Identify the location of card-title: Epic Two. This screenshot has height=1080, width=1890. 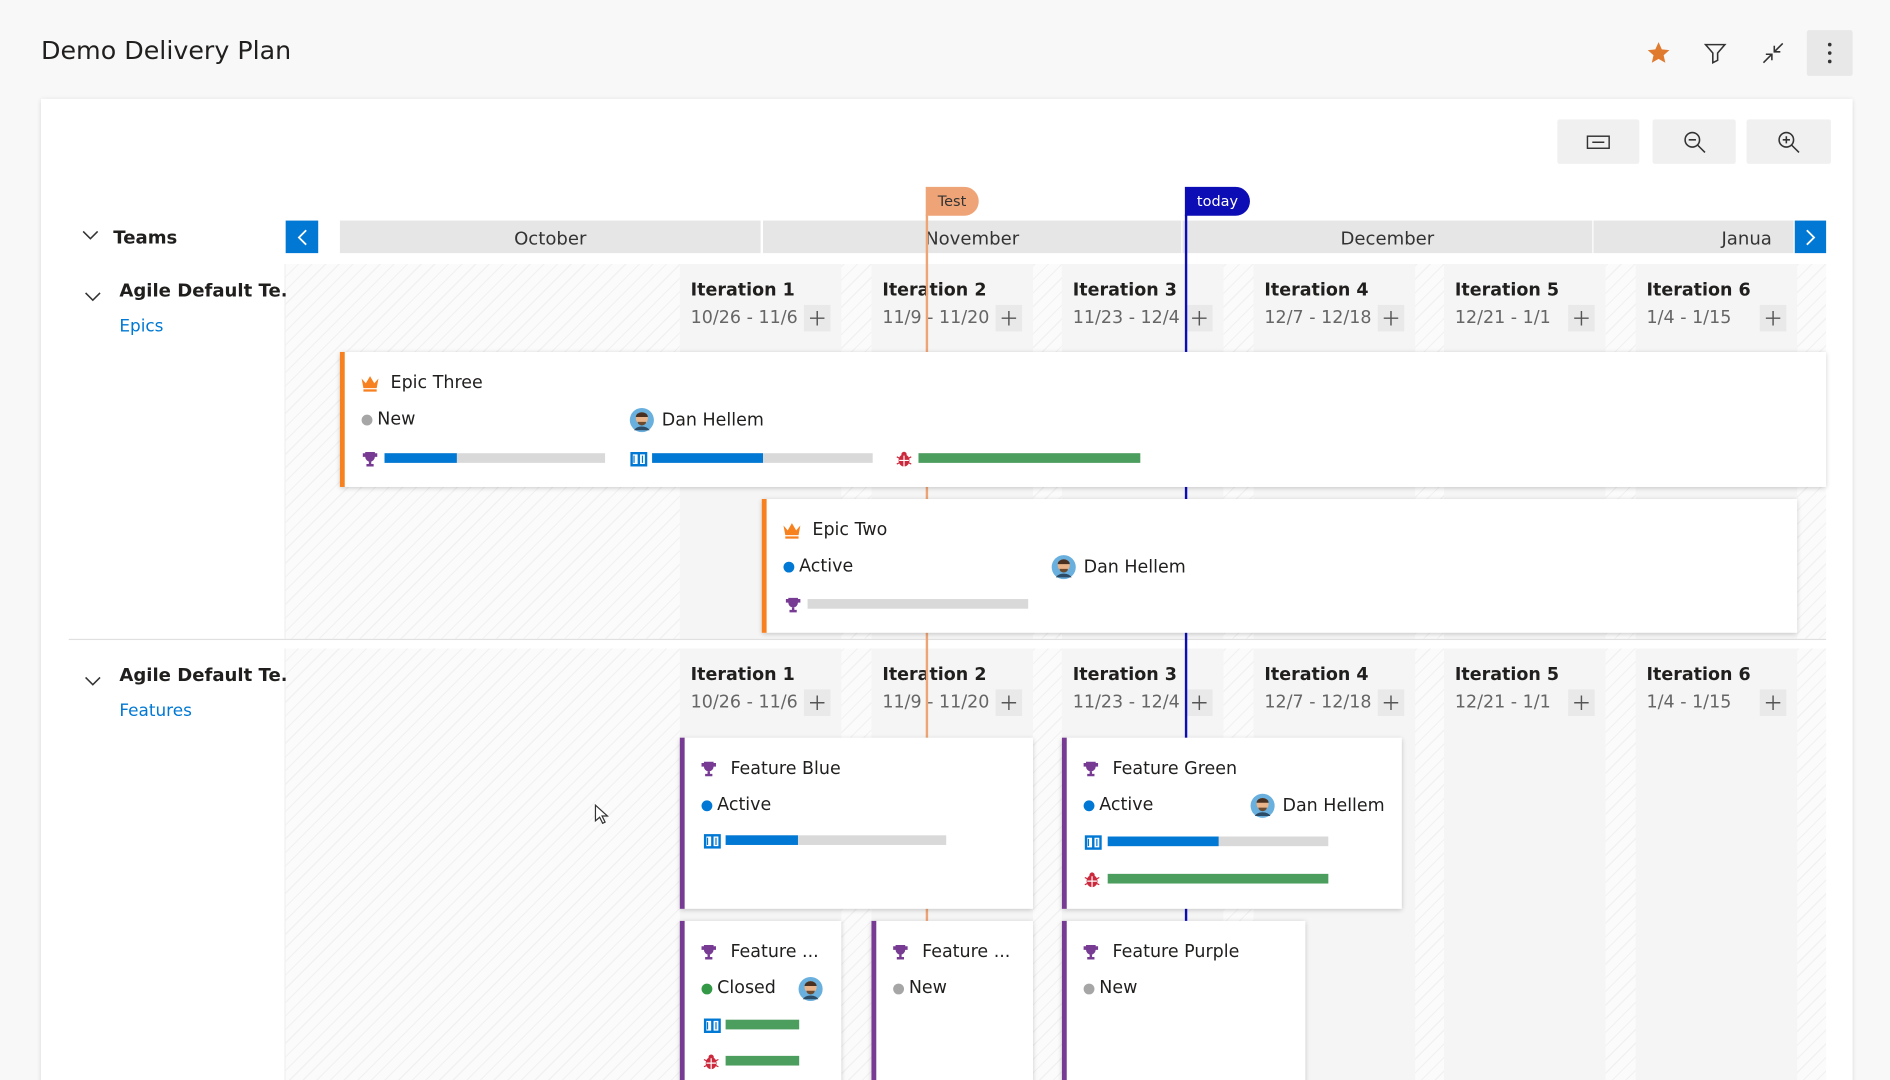
(850, 530).